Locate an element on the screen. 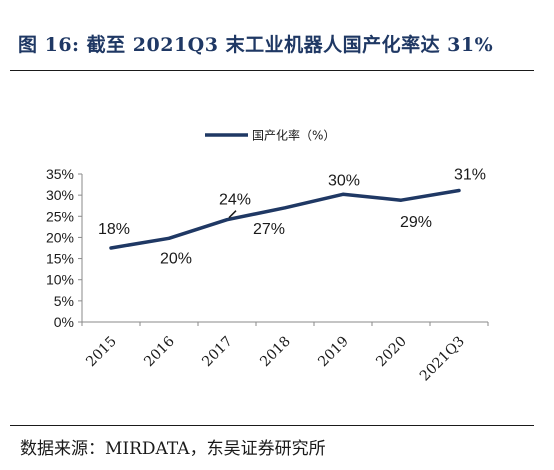 The width and height of the screenshot is (554, 470). y-tick-label: 15% is located at coordinates (60, 259).